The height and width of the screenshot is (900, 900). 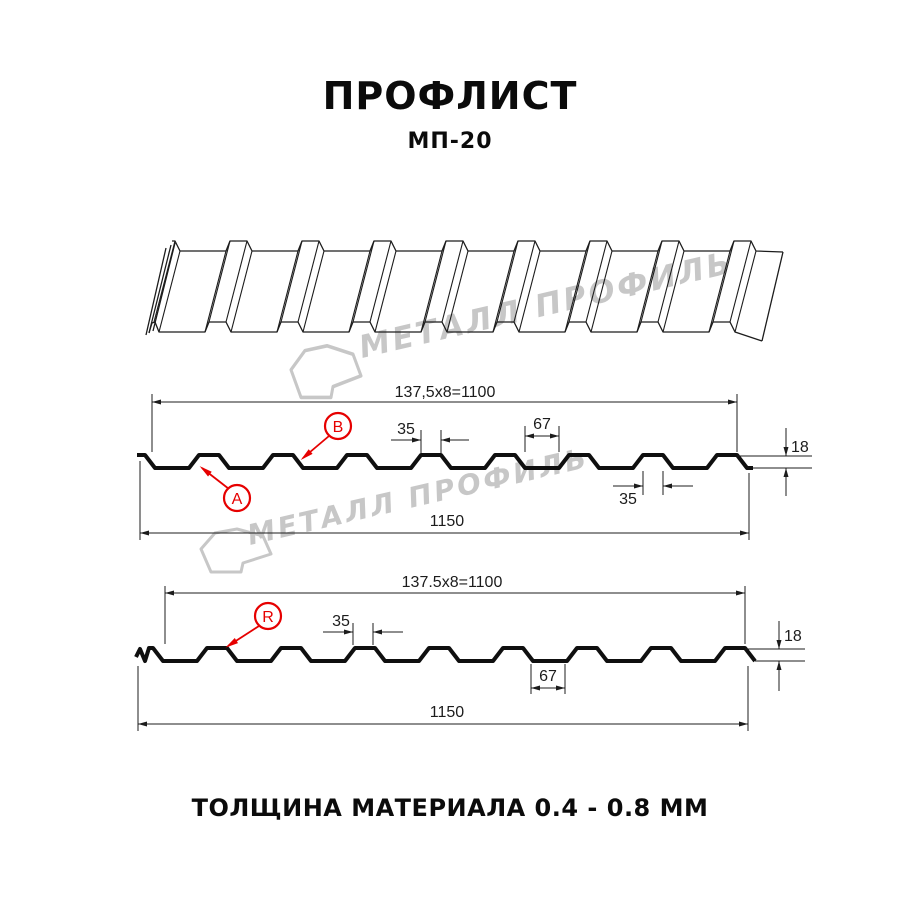 I want to click on profile-outline-top-section, so click(x=445, y=461).